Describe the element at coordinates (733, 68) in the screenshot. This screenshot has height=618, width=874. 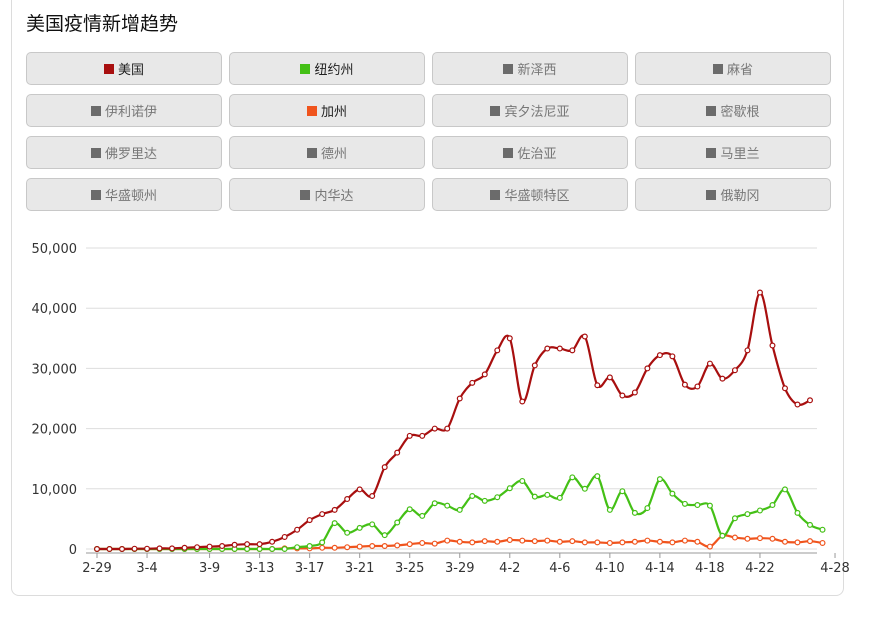
I see `legend-button: 麻省` at that location.